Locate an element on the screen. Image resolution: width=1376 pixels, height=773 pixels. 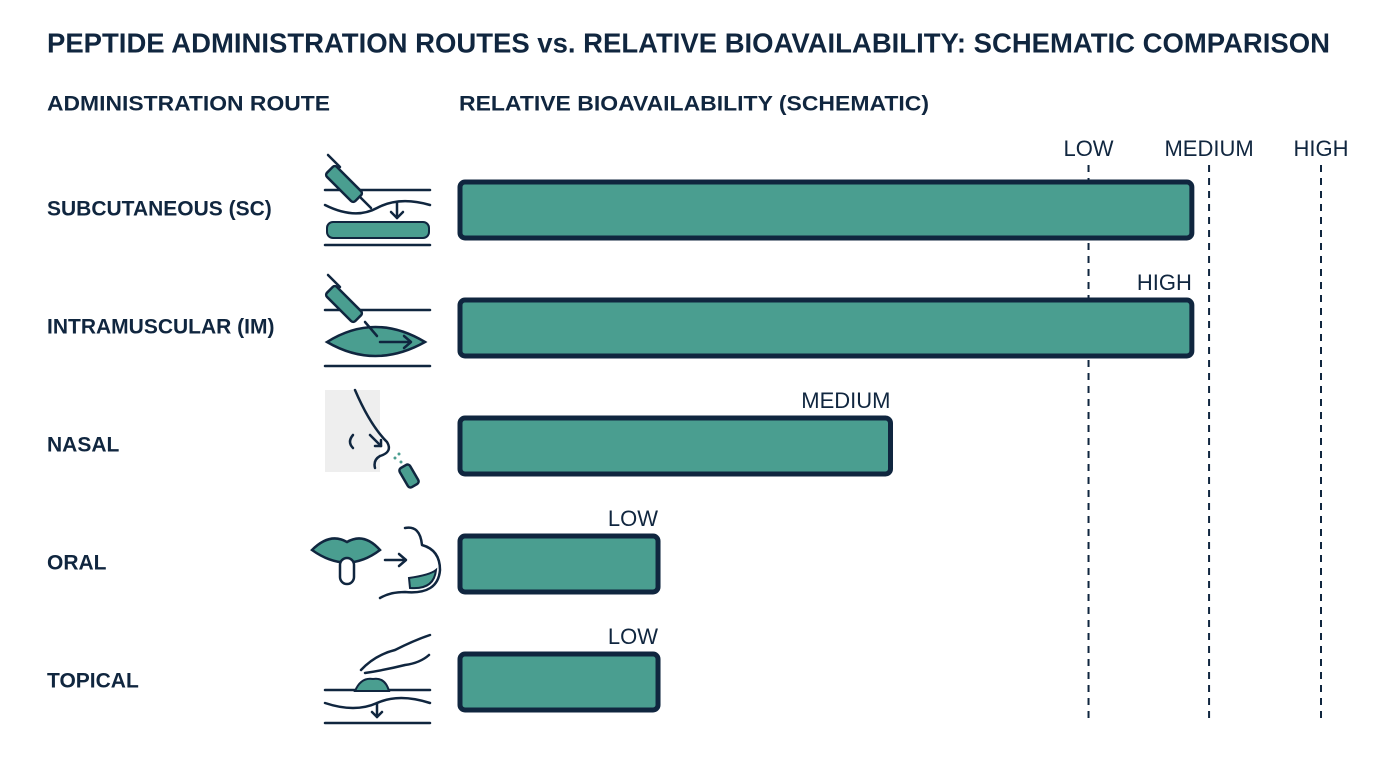
value-header: RELATIVE BIOAVAILABILITY (SCHEMATIC) is located at coordinates (694, 104).